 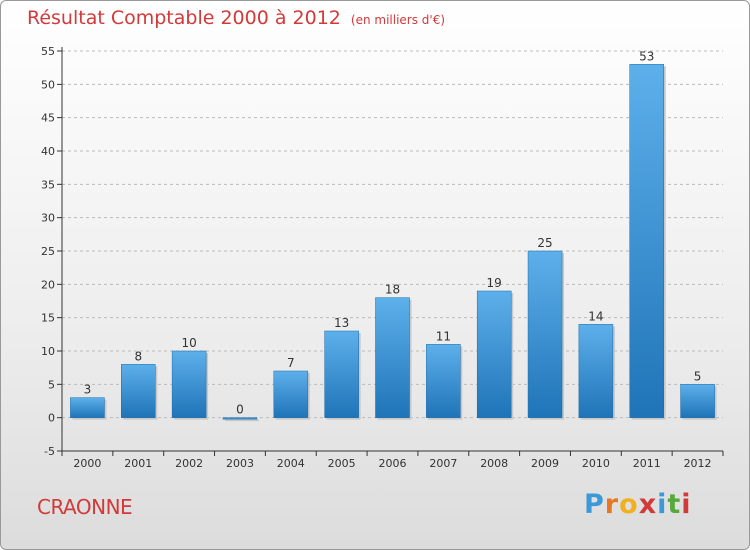 What do you see at coordinates (240, 410) in the screenshot?
I see `bar-value-label: 0` at bounding box center [240, 410].